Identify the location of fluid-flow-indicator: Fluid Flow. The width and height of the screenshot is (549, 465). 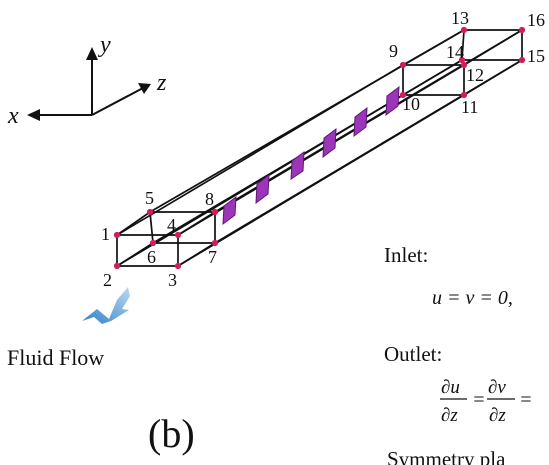
(68, 328).